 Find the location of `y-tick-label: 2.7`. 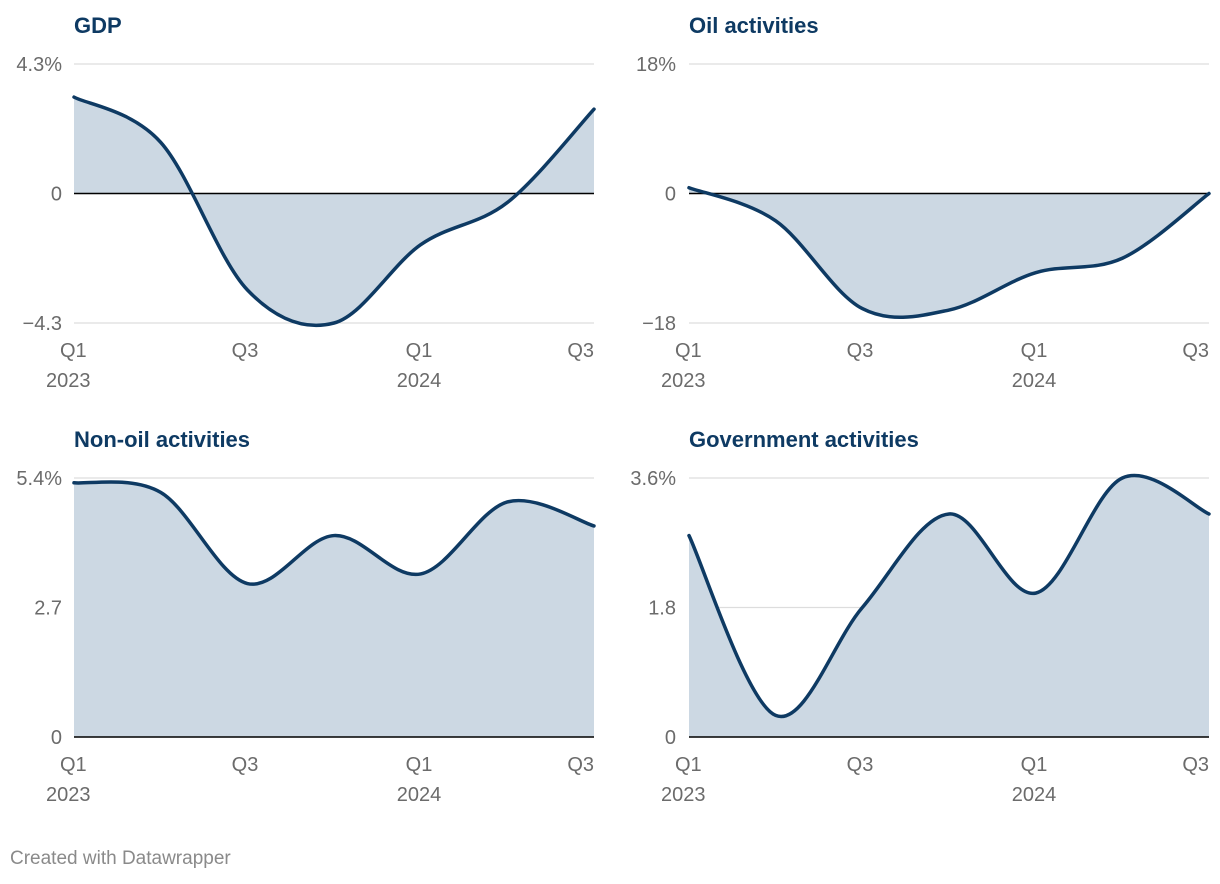

y-tick-label: 2.7 is located at coordinates (48, 609).